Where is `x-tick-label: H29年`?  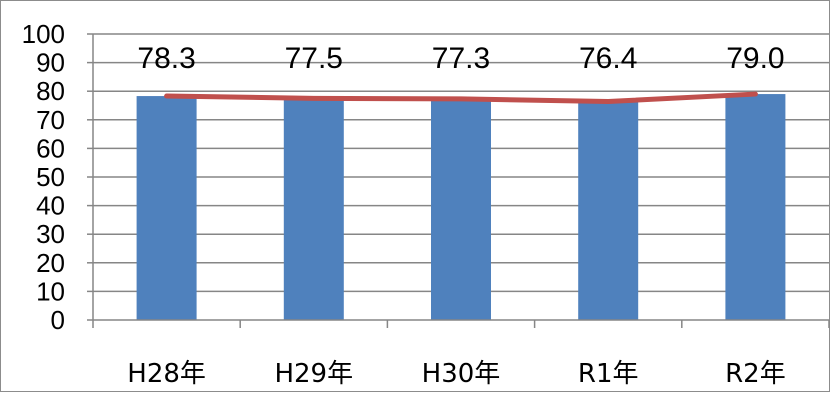
x-tick-label: H29年 is located at coordinates (313, 374).